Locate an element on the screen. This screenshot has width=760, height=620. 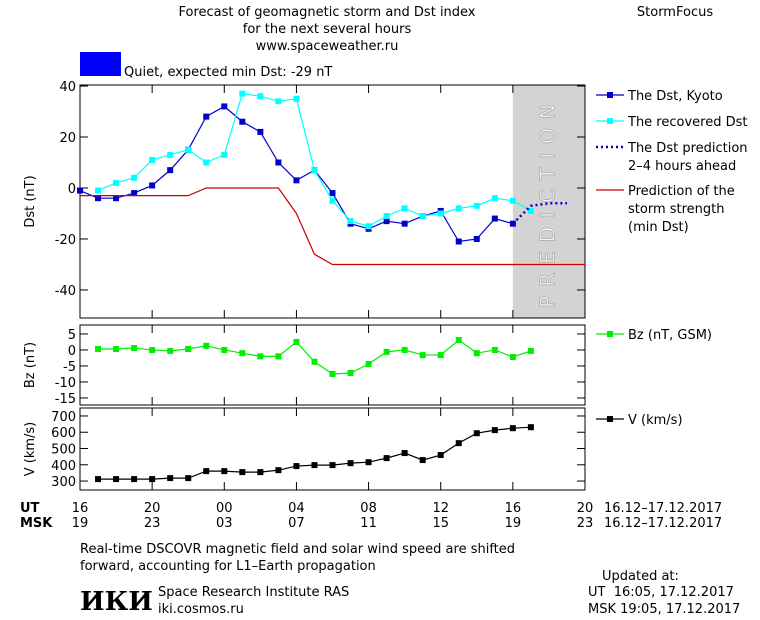
prediction-label: PREDICTION is located at coordinates (547, 201).